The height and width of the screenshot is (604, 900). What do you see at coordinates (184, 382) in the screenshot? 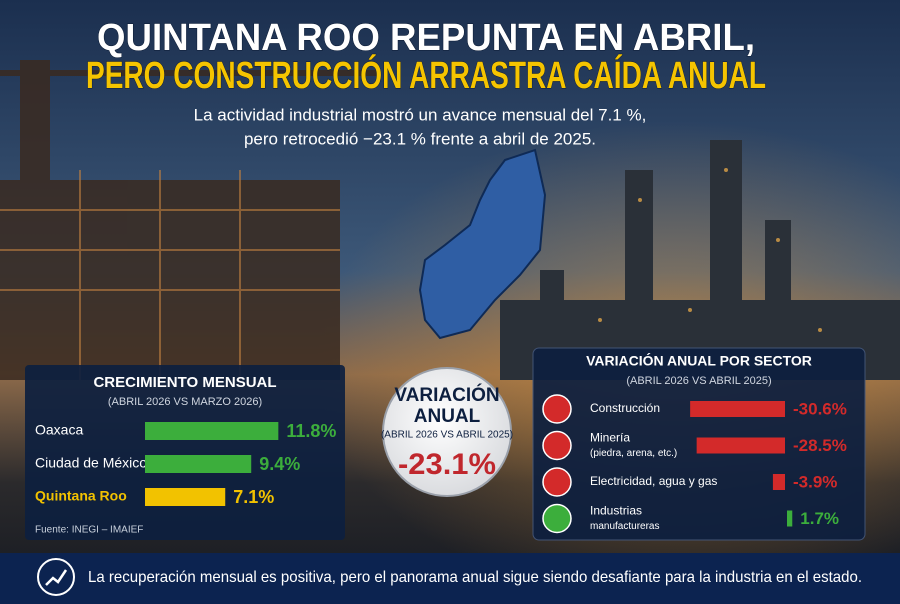
I see `panel-title: CRECIMIENTO MENSUAL` at bounding box center [184, 382].